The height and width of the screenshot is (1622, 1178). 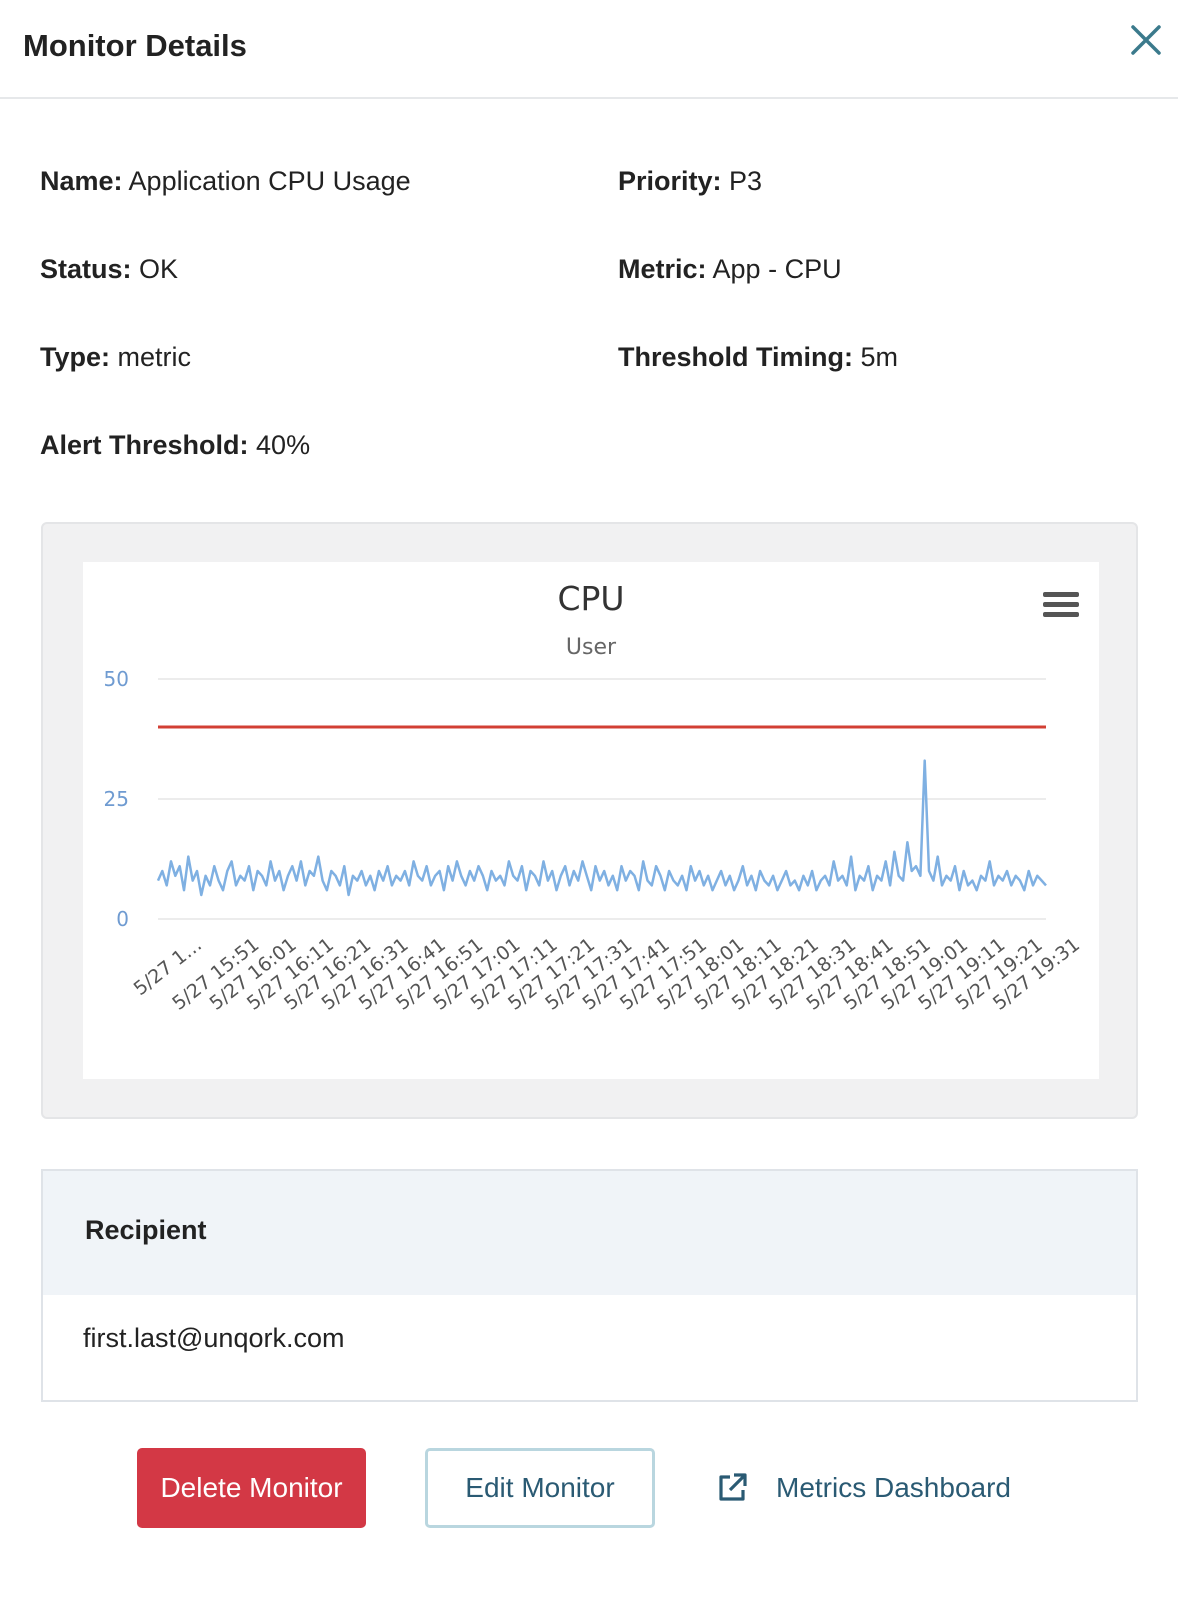 I want to click on y-axis: 0 25 50, so click(x=116, y=799).